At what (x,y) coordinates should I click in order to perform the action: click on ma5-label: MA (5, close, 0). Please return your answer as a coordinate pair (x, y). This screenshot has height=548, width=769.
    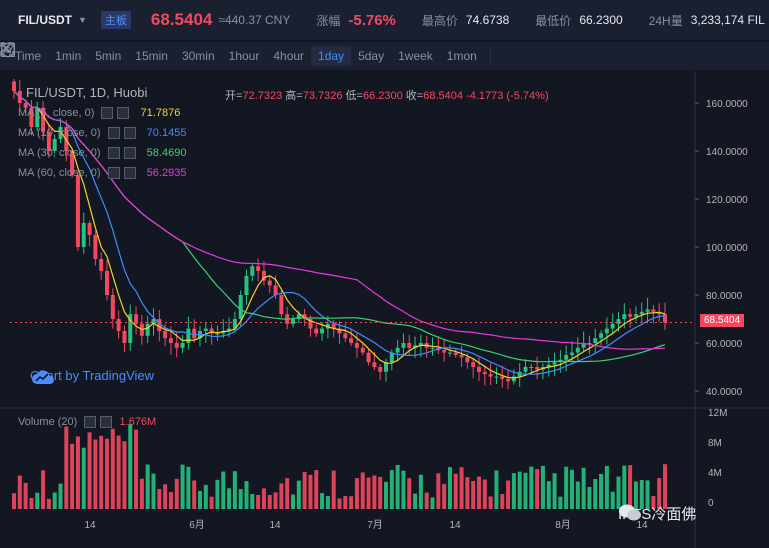
    Looking at the image, I should click on (56, 113).